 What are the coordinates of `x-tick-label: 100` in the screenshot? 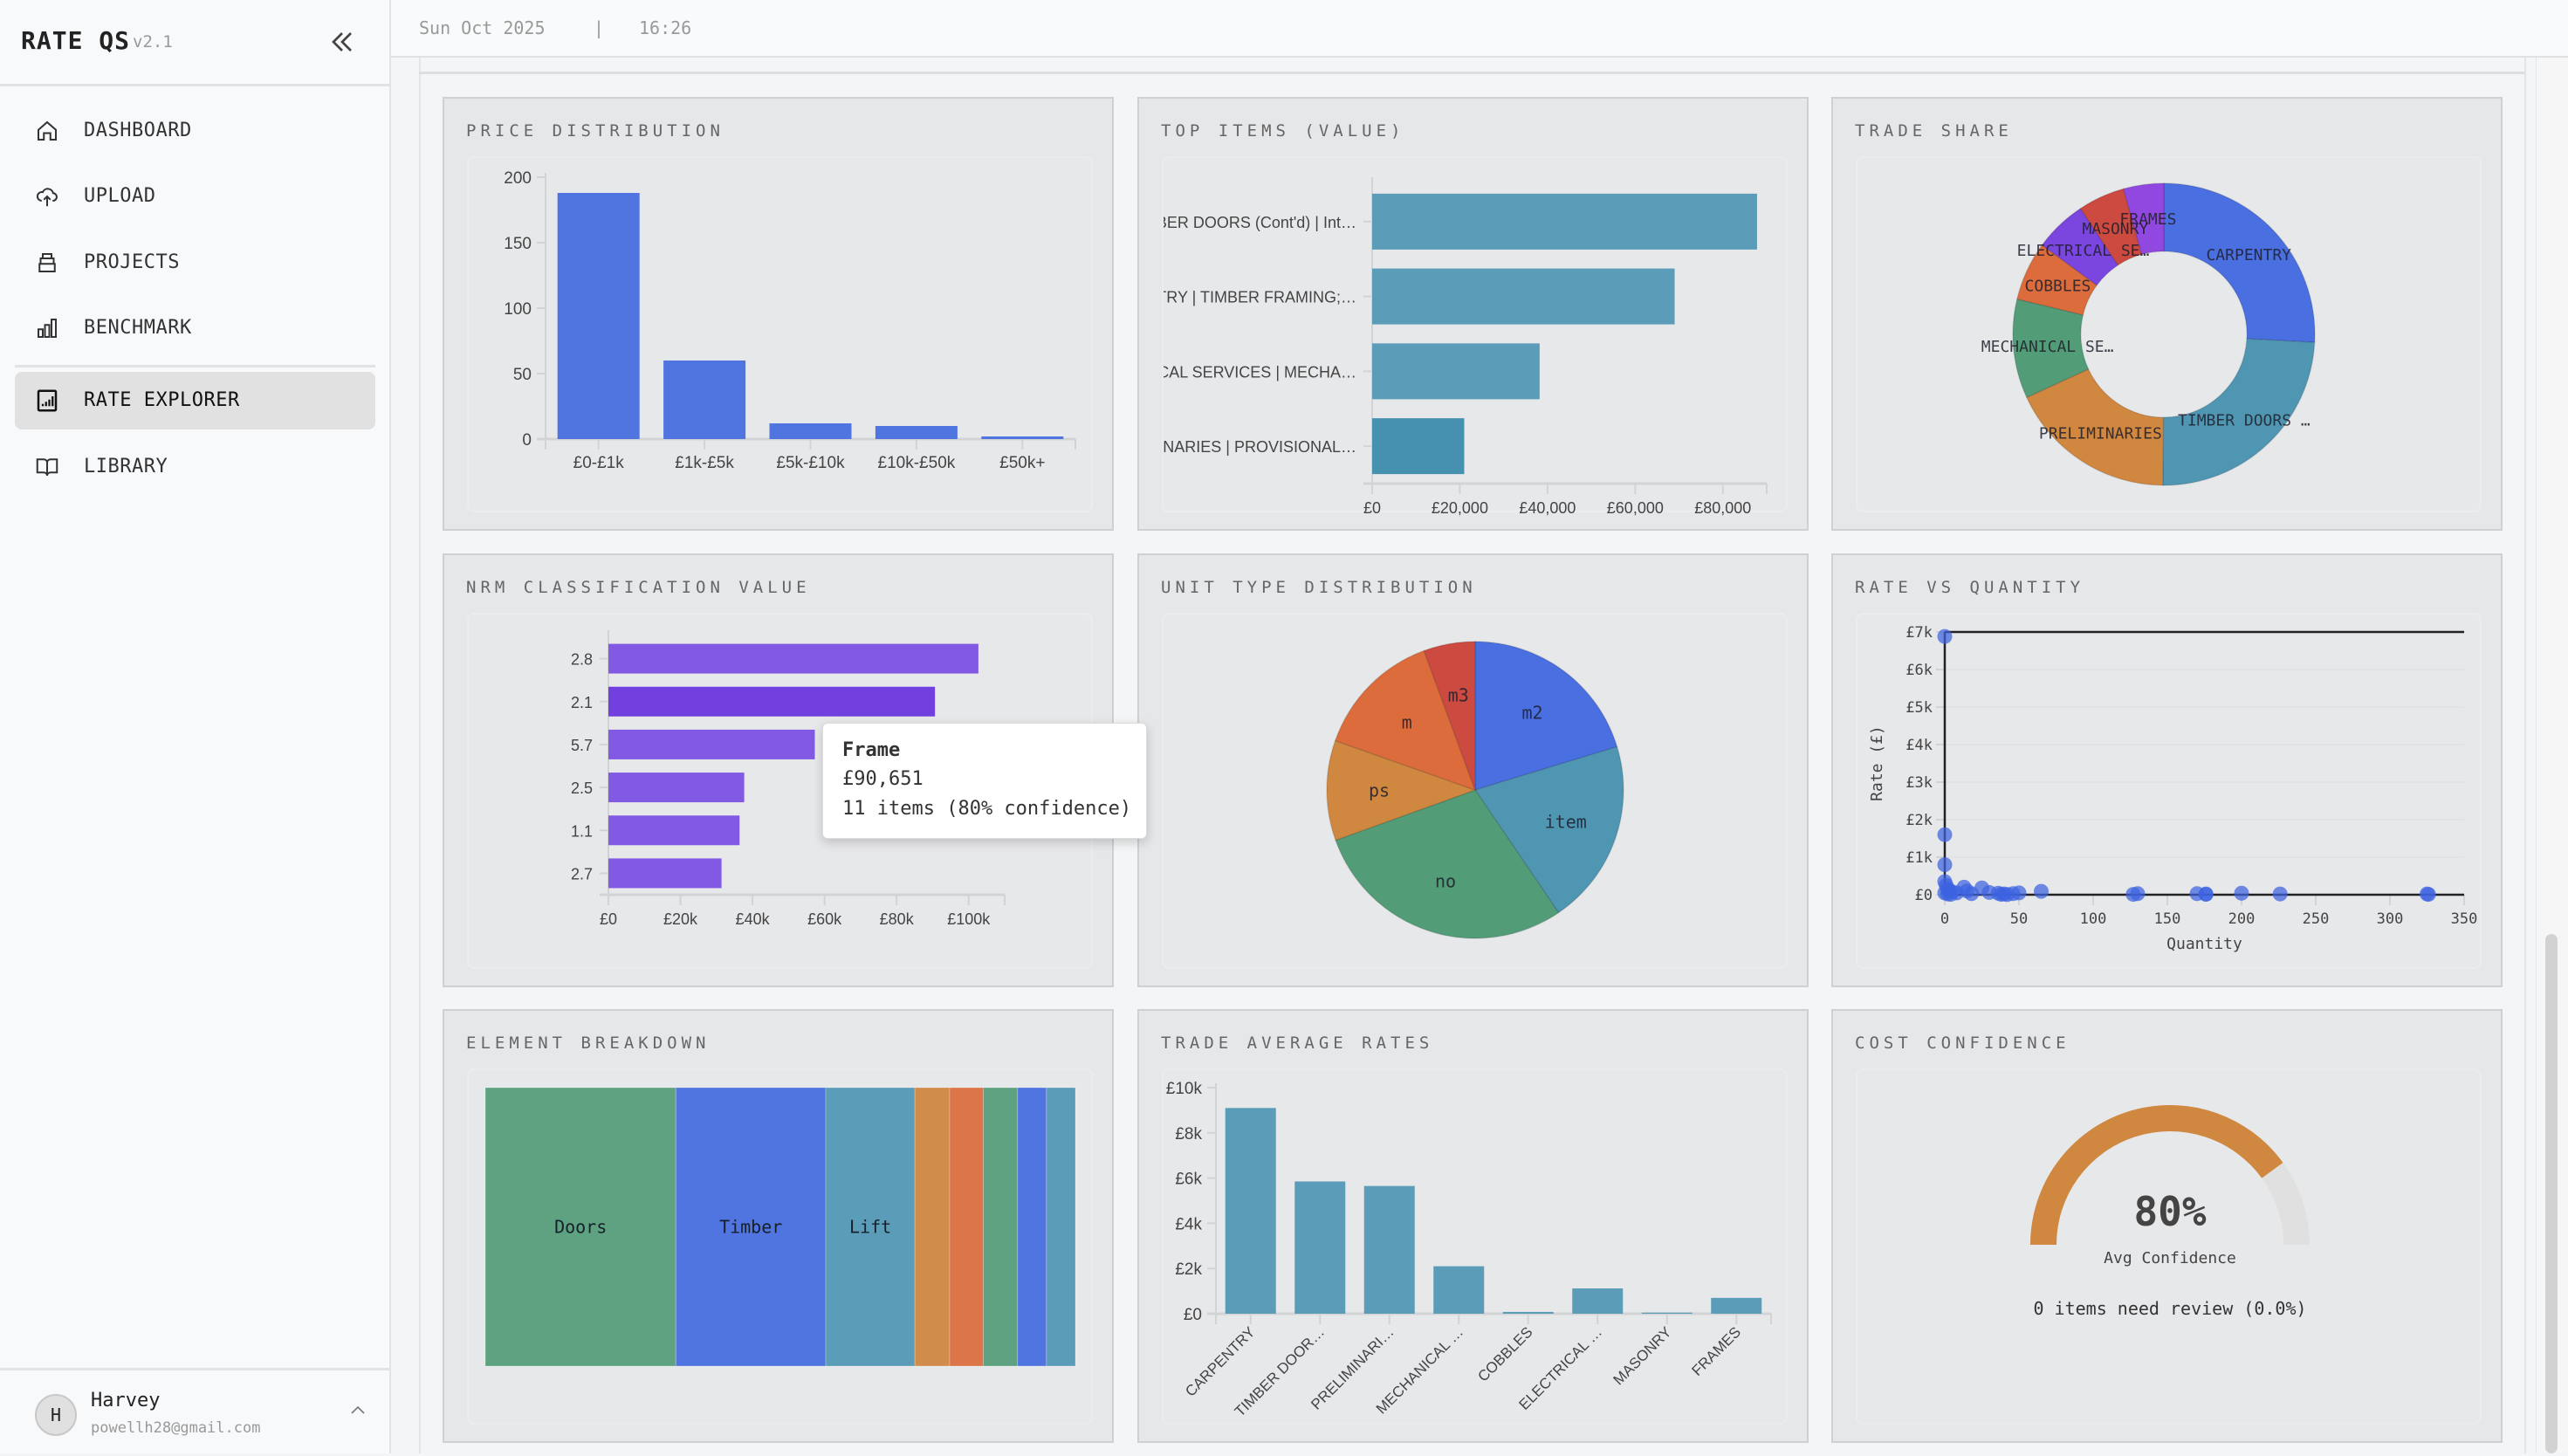 It's located at (2093, 919).